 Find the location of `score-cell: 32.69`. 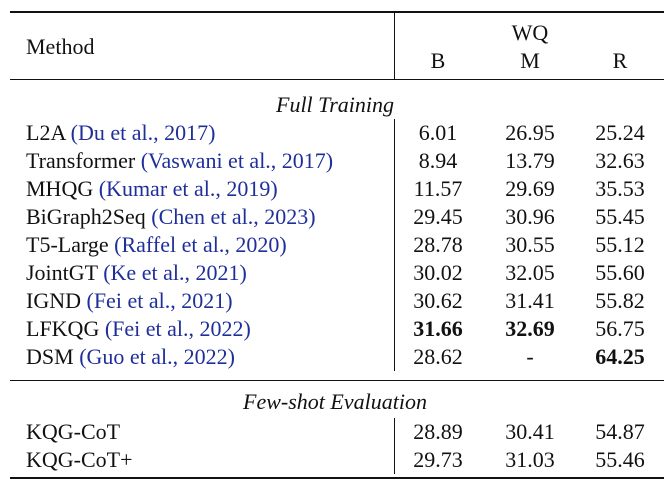

score-cell: 32.69 is located at coordinates (530, 328).